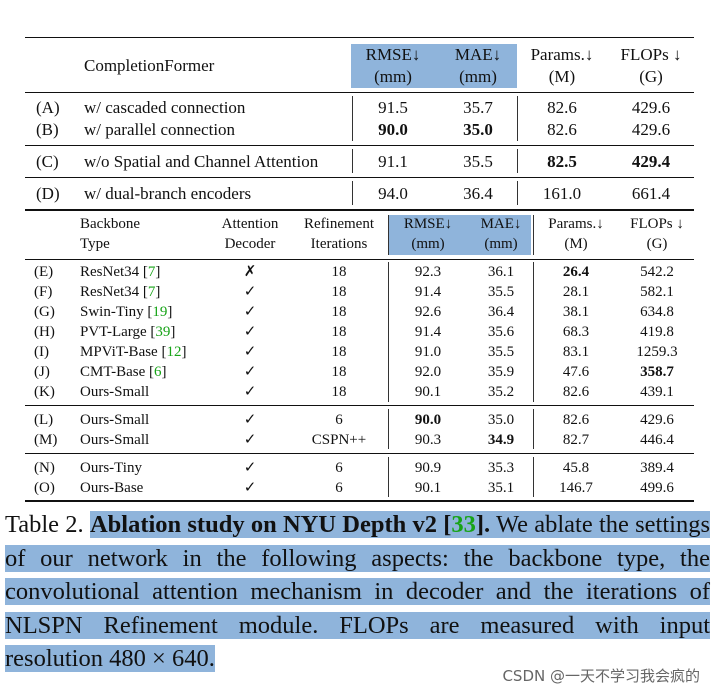  Describe the element at coordinates (651, 193) in the screenshot. I see `flops-value: 661.4` at that location.